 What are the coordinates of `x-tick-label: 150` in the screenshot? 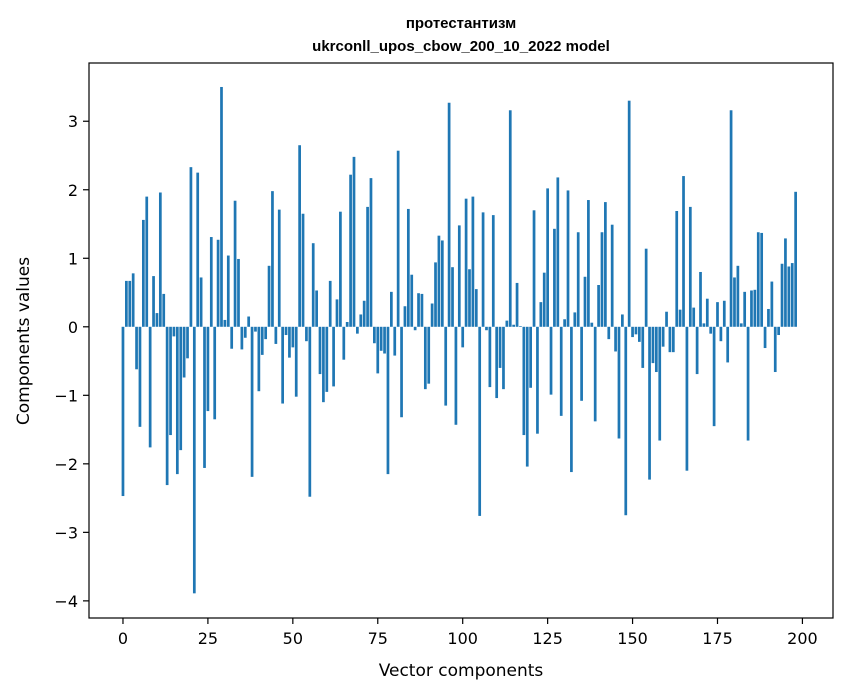 It's located at (632, 638).